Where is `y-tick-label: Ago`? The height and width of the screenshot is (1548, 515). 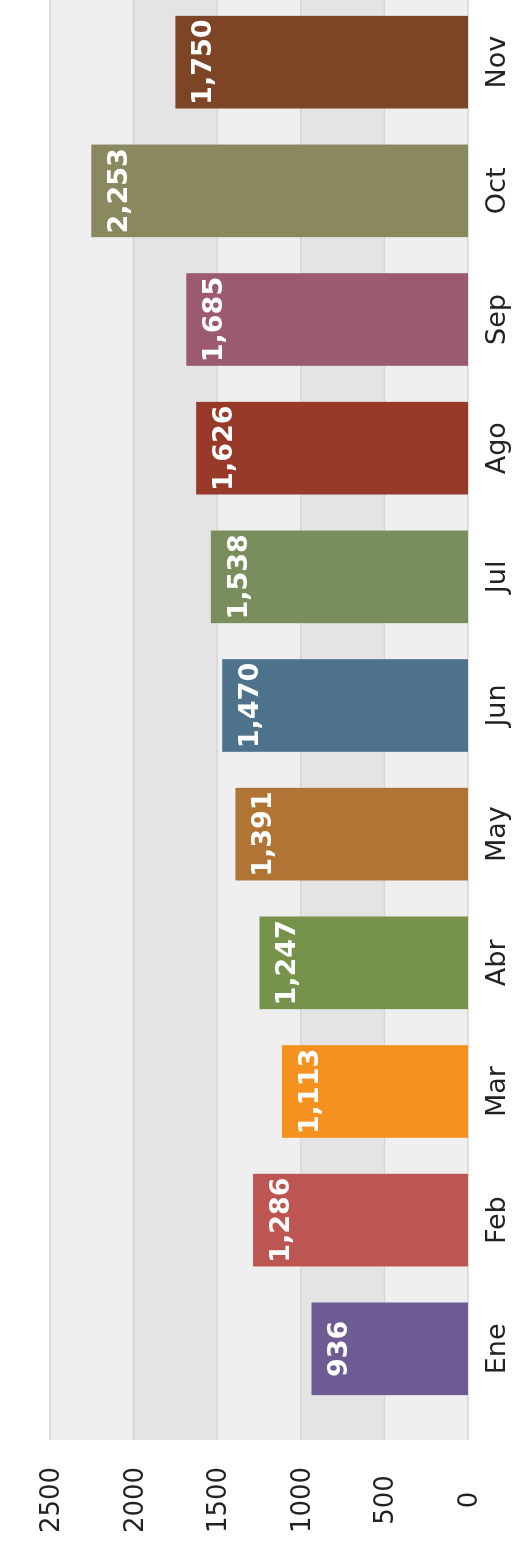 y-tick-label: Ago is located at coordinates (495, 448).